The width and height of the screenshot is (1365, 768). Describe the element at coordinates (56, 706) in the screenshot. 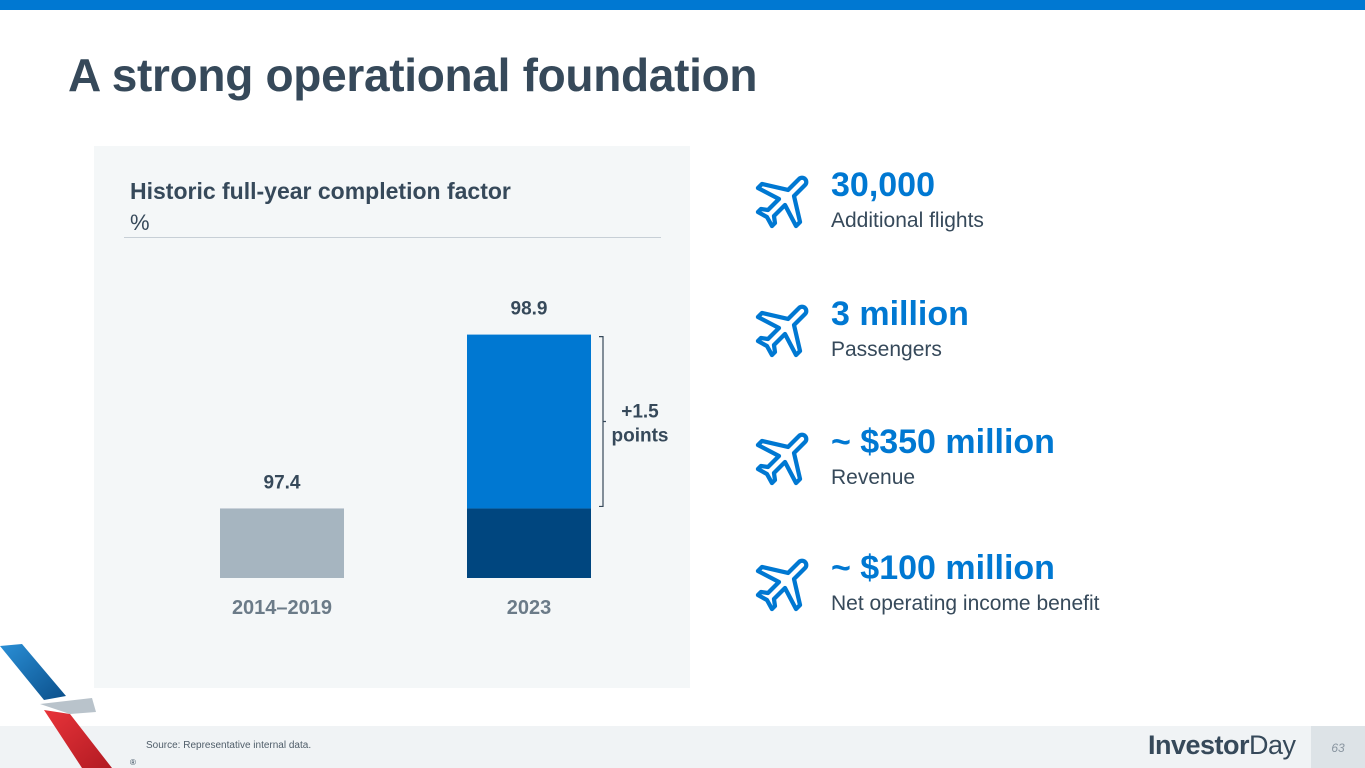

I see `airline-logo` at that location.